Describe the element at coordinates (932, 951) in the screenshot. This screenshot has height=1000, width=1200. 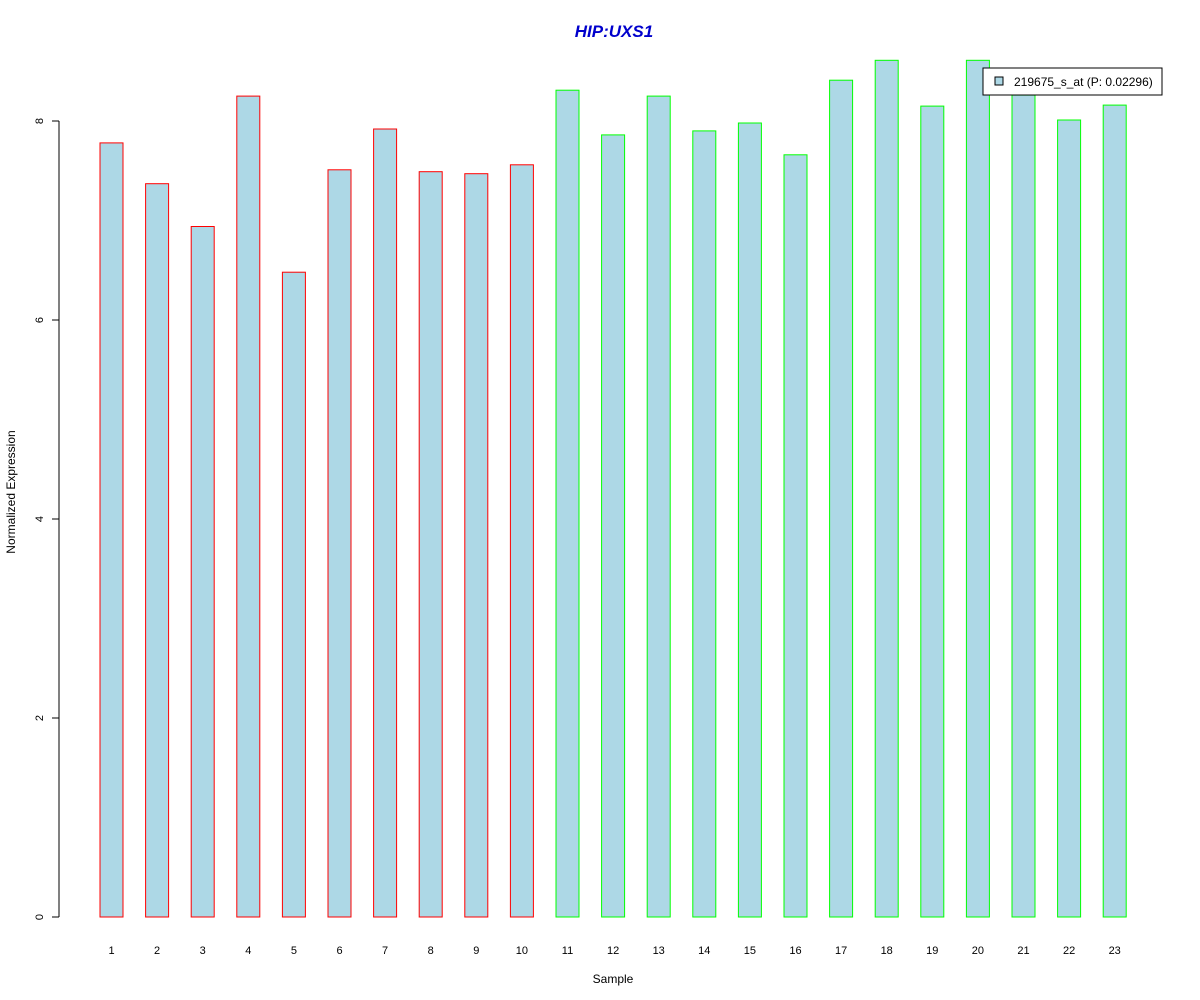
I see `x-tick-label: 19` at that location.